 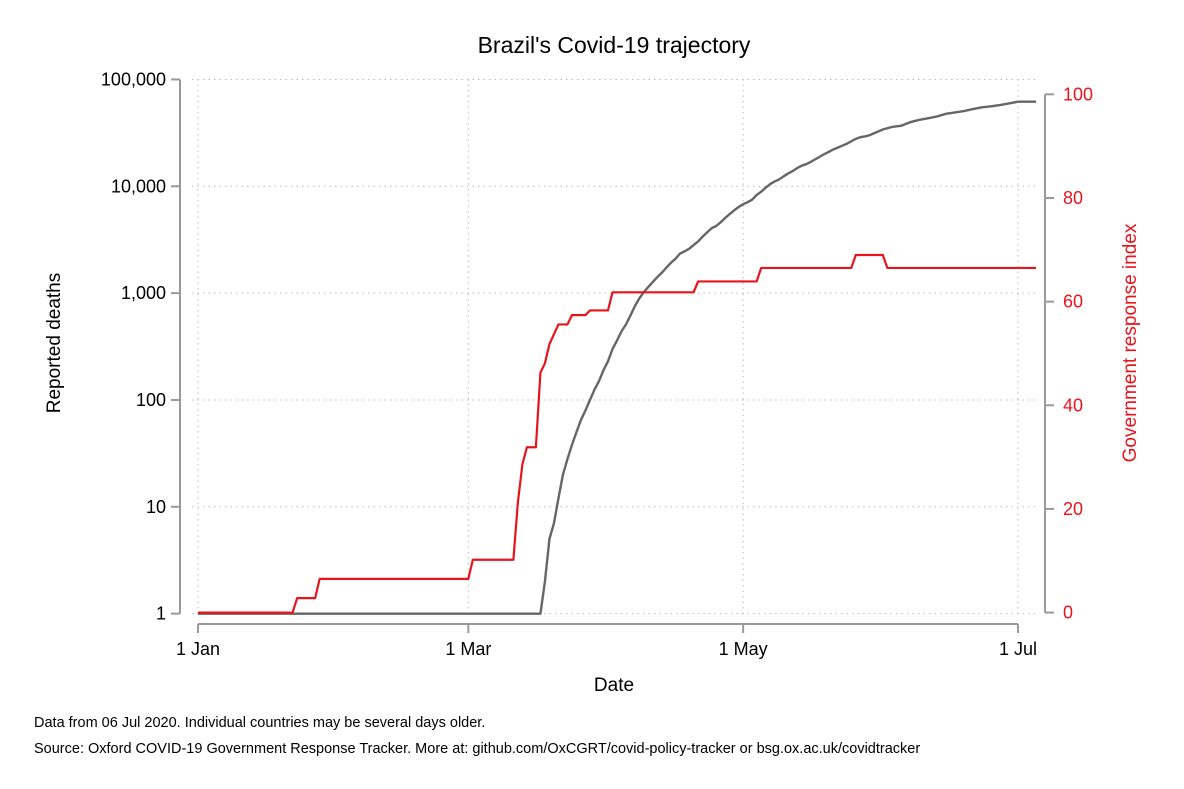 I want to click on x-tick-label: 1 Jan, so click(x=198, y=649).